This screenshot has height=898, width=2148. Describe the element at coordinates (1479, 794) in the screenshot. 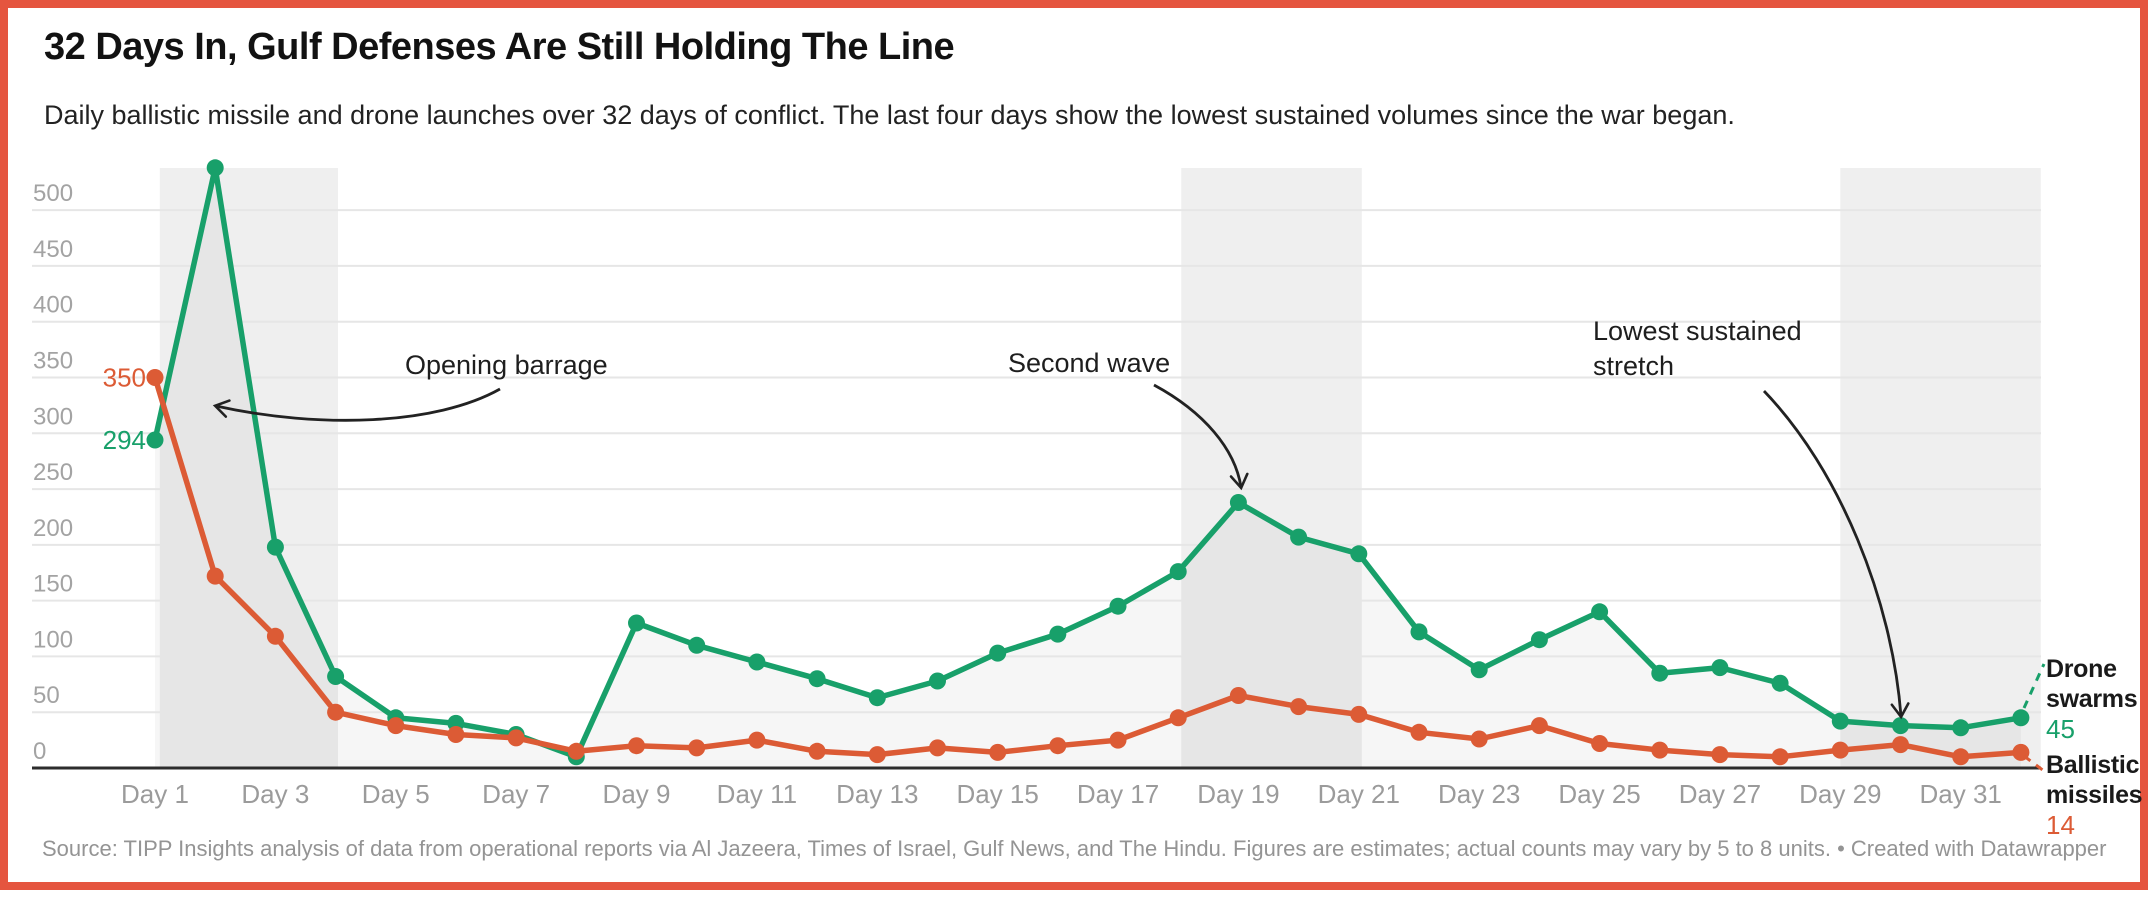

I see `x-axis-tick-label: Day 23` at that location.